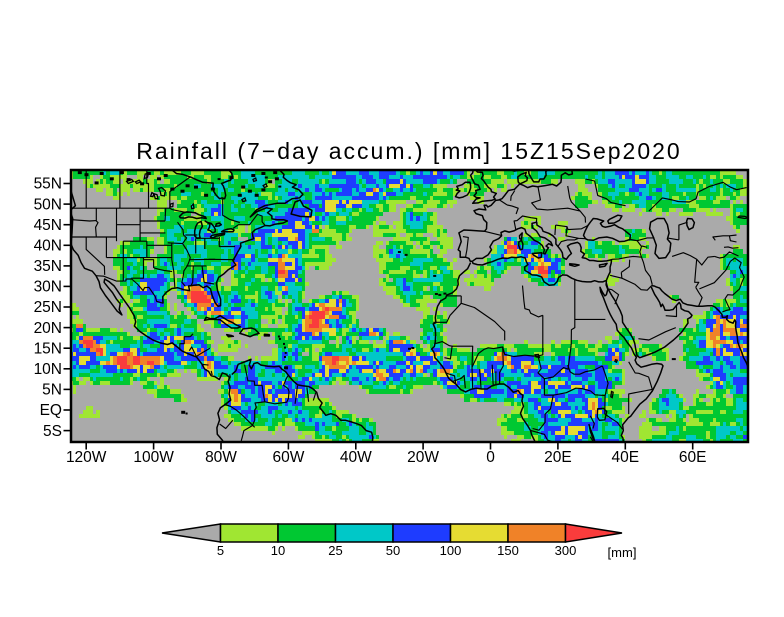 Image resolution: width=784 pixels, height=617 pixels. Describe the element at coordinates (48, 369) in the screenshot. I see `svg-text: 10N` at that location.